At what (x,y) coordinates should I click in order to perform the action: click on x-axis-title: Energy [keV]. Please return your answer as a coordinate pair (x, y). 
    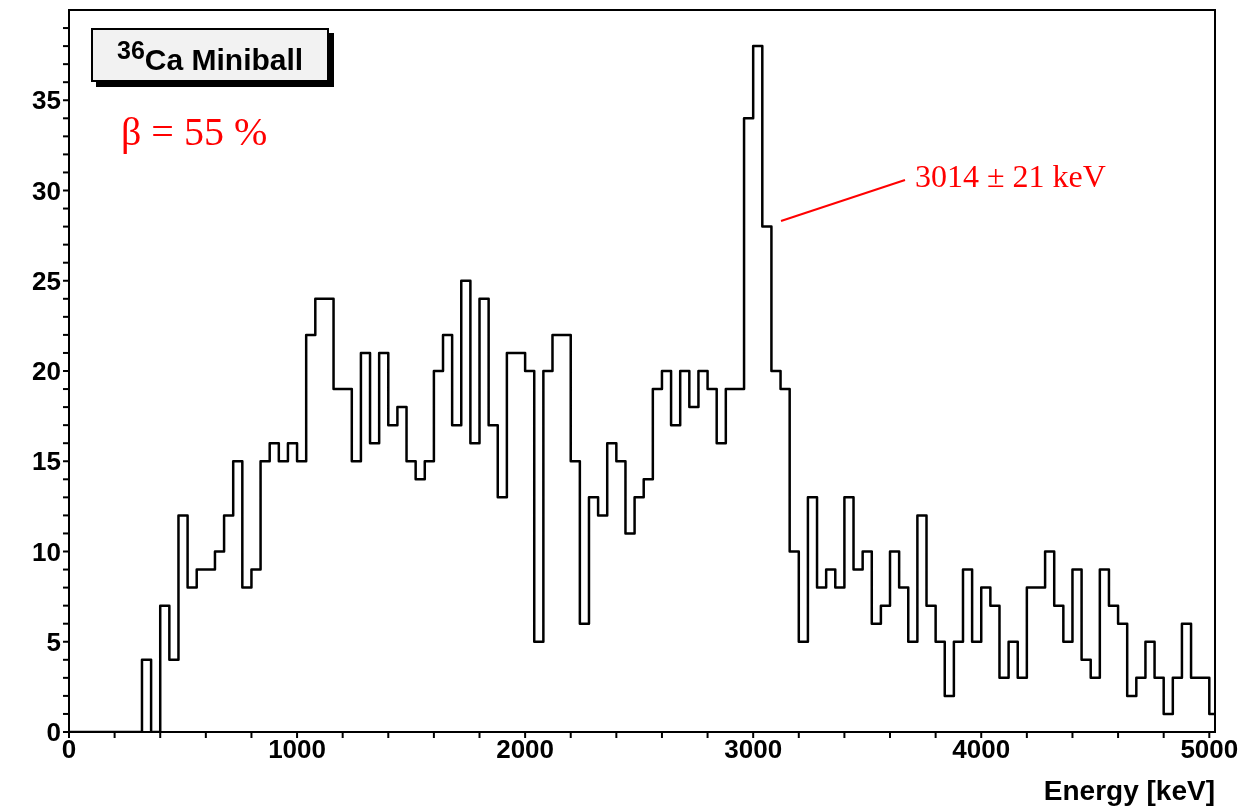
    Looking at the image, I should click on (1129, 790).